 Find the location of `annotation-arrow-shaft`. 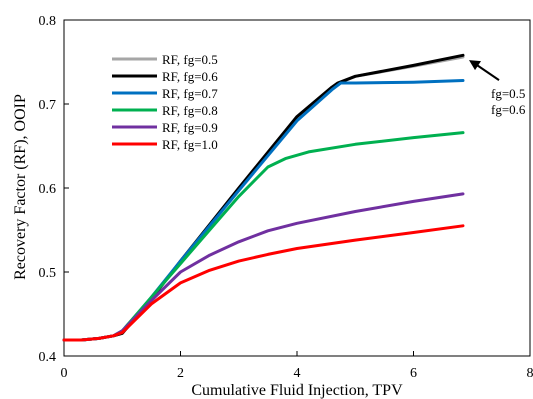

annotation-arrow-shaft is located at coordinates (488, 72).